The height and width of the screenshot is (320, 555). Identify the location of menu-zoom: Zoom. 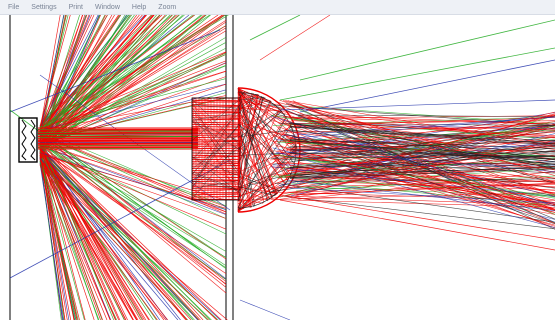
(167, 7).